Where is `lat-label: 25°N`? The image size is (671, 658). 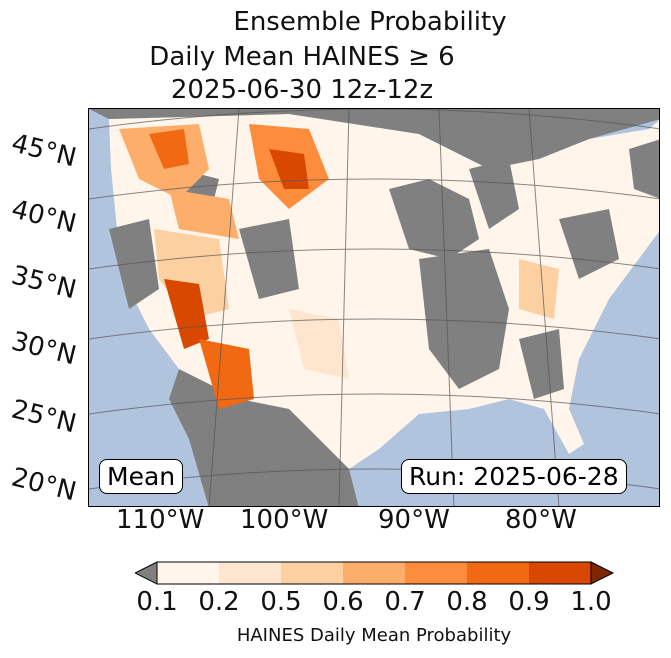 lat-label: 25°N is located at coordinates (44, 417).